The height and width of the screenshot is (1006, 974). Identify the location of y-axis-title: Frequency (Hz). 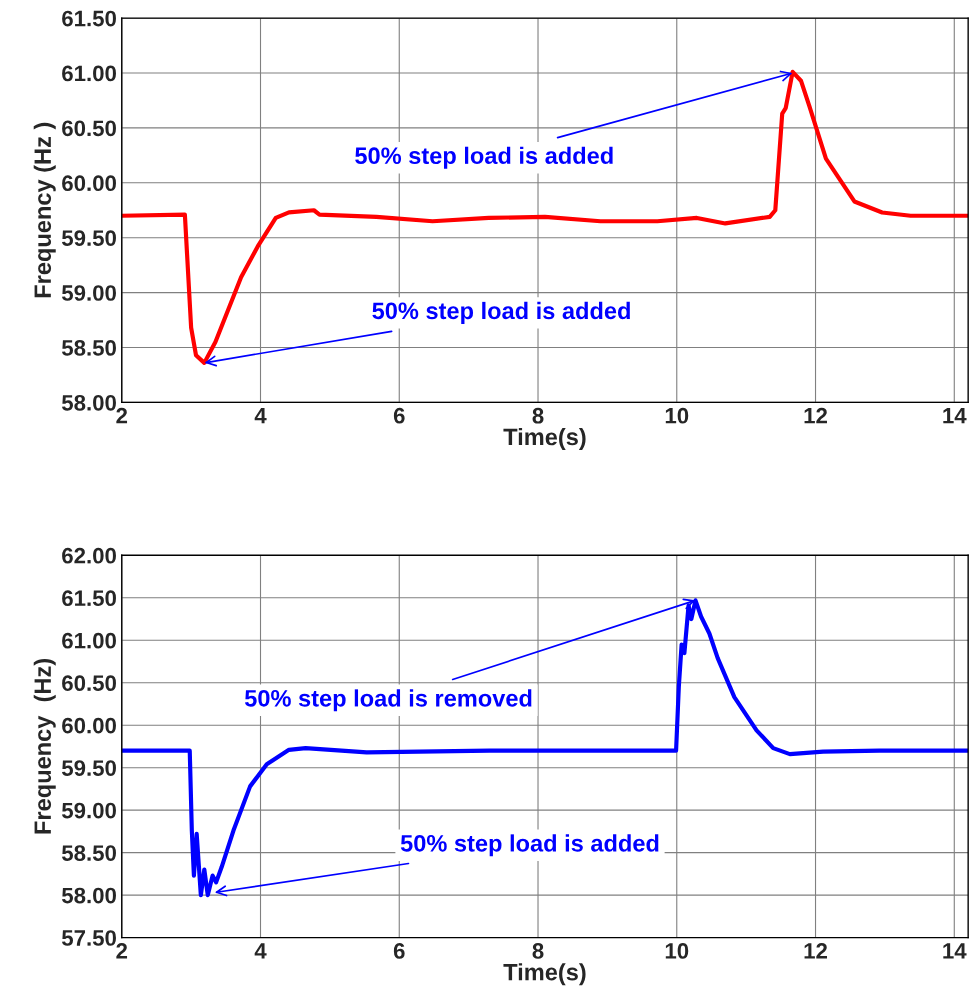
(44, 746).